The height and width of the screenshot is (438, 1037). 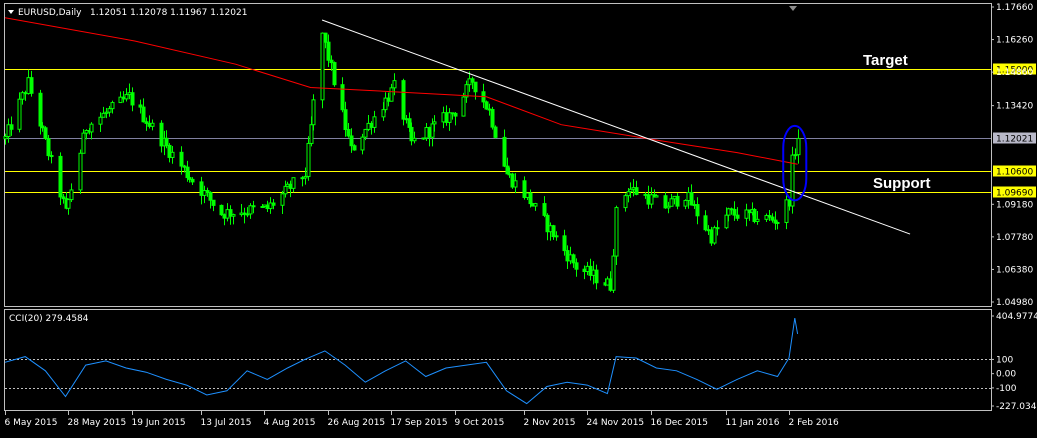 What do you see at coordinates (680, 423) in the screenshot?
I see `x-tick-label-10: 16 Dec 2015` at bounding box center [680, 423].